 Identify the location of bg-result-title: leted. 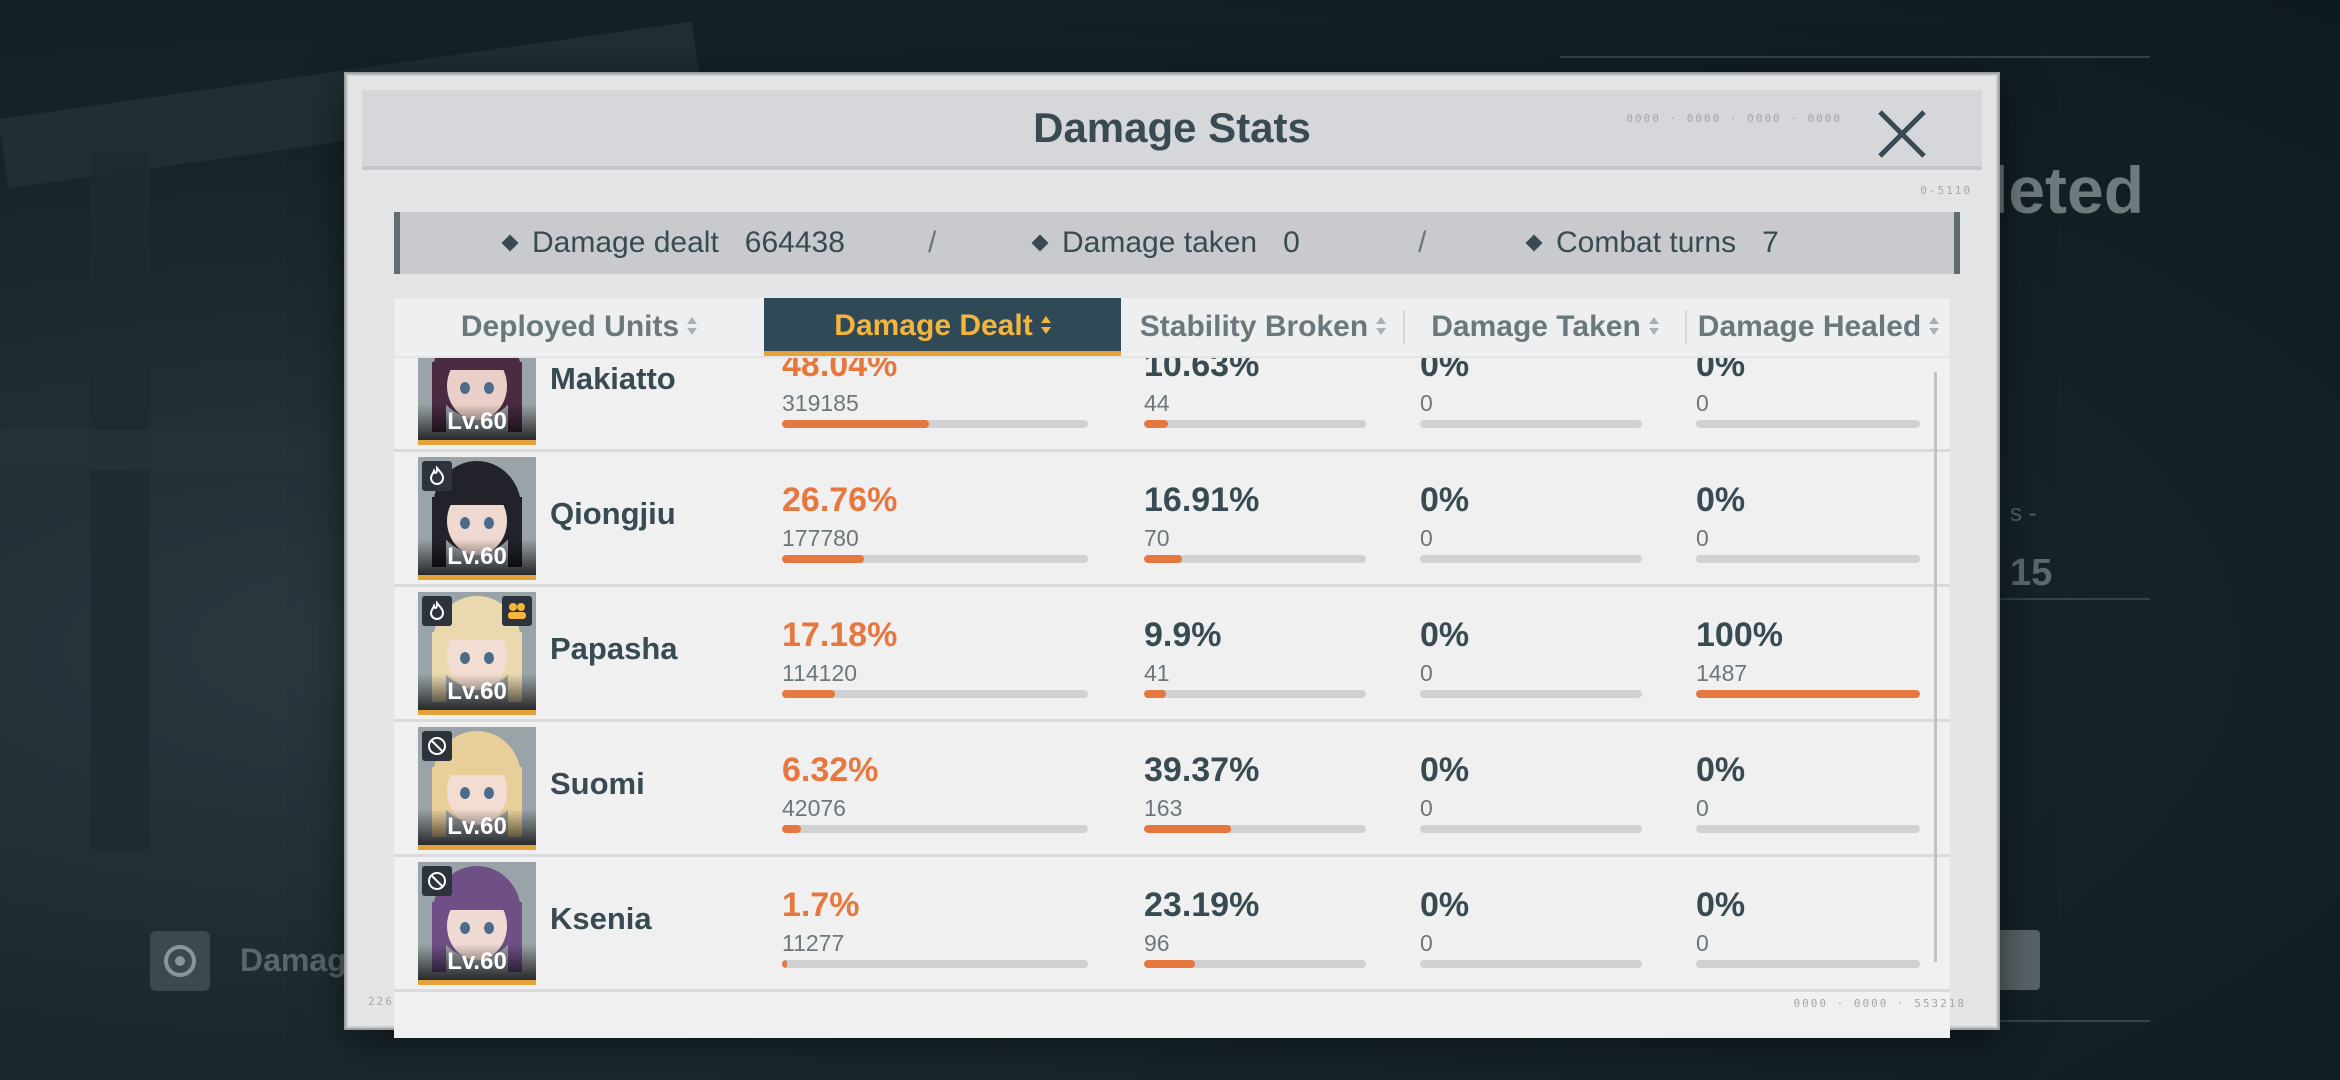
(2067, 190).